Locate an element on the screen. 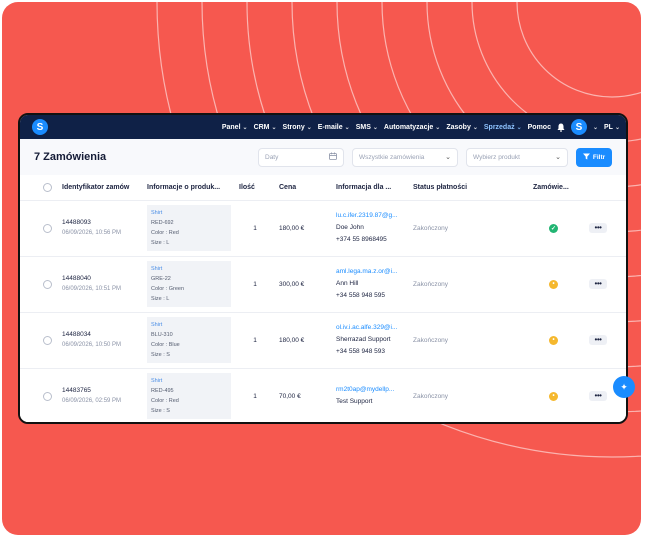 Image resolution: width=645 pixels, height=539 pixels. page-title: 7 Zamówienia is located at coordinates (70, 157).